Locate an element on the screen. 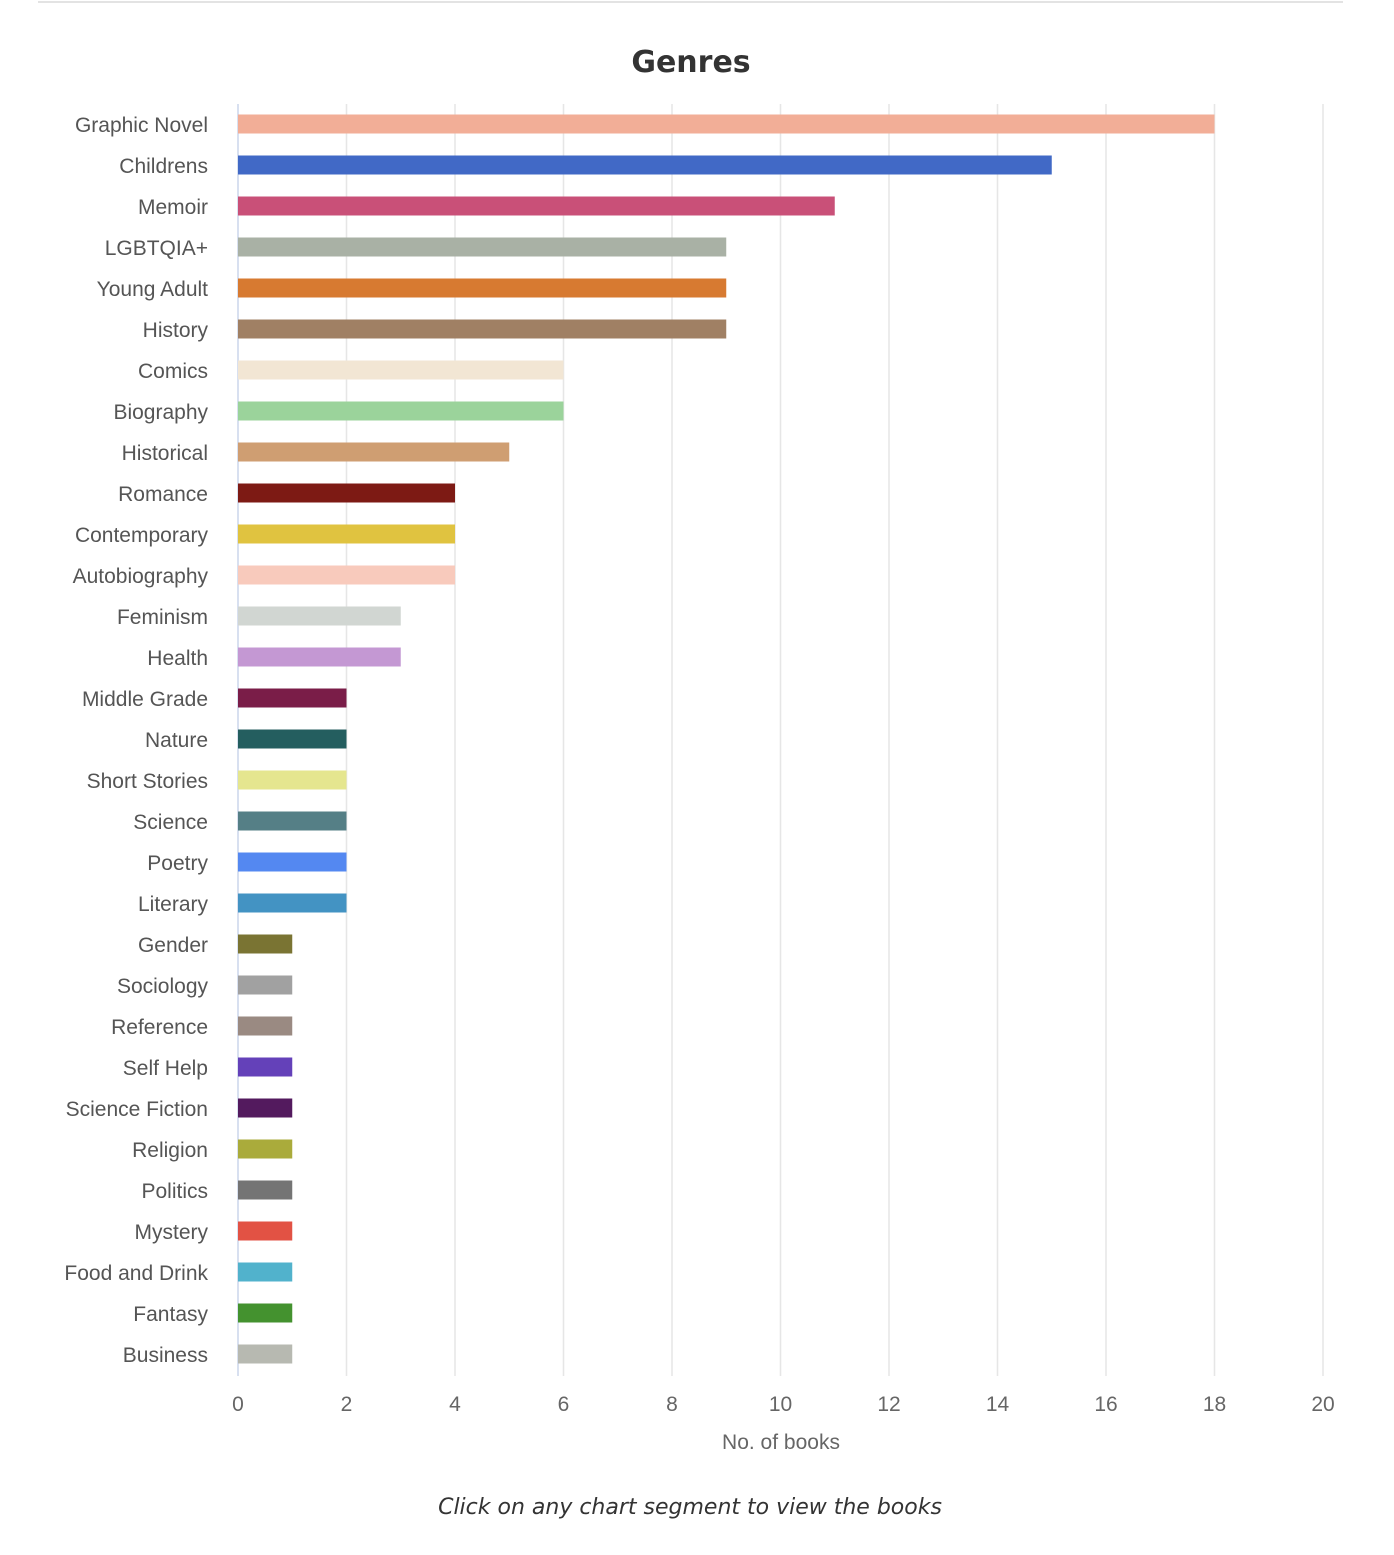  category-label: Business is located at coordinates (165, 1355).